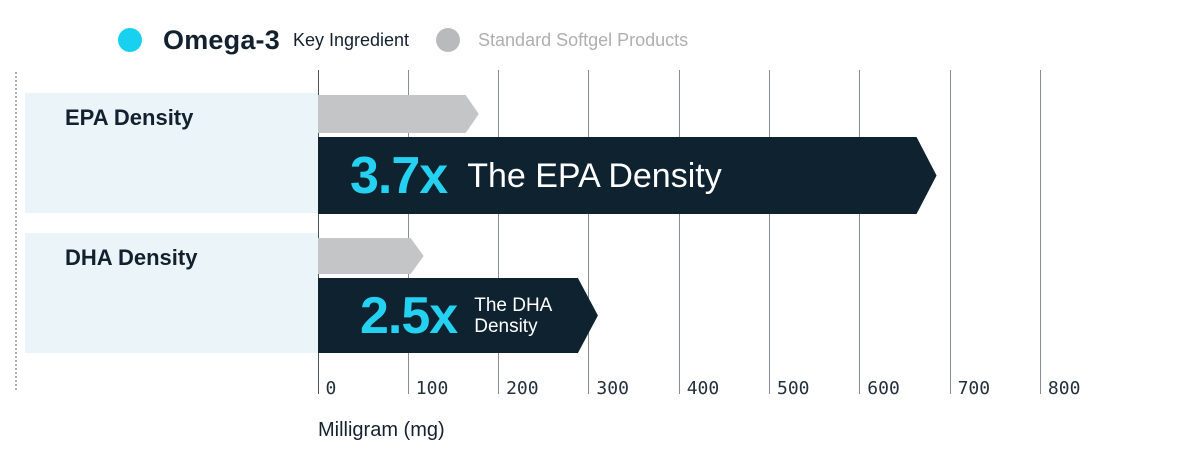 This screenshot has width=1200, height=450. I want to click on epa-multiplier: 3.7x, so click(399, 175).